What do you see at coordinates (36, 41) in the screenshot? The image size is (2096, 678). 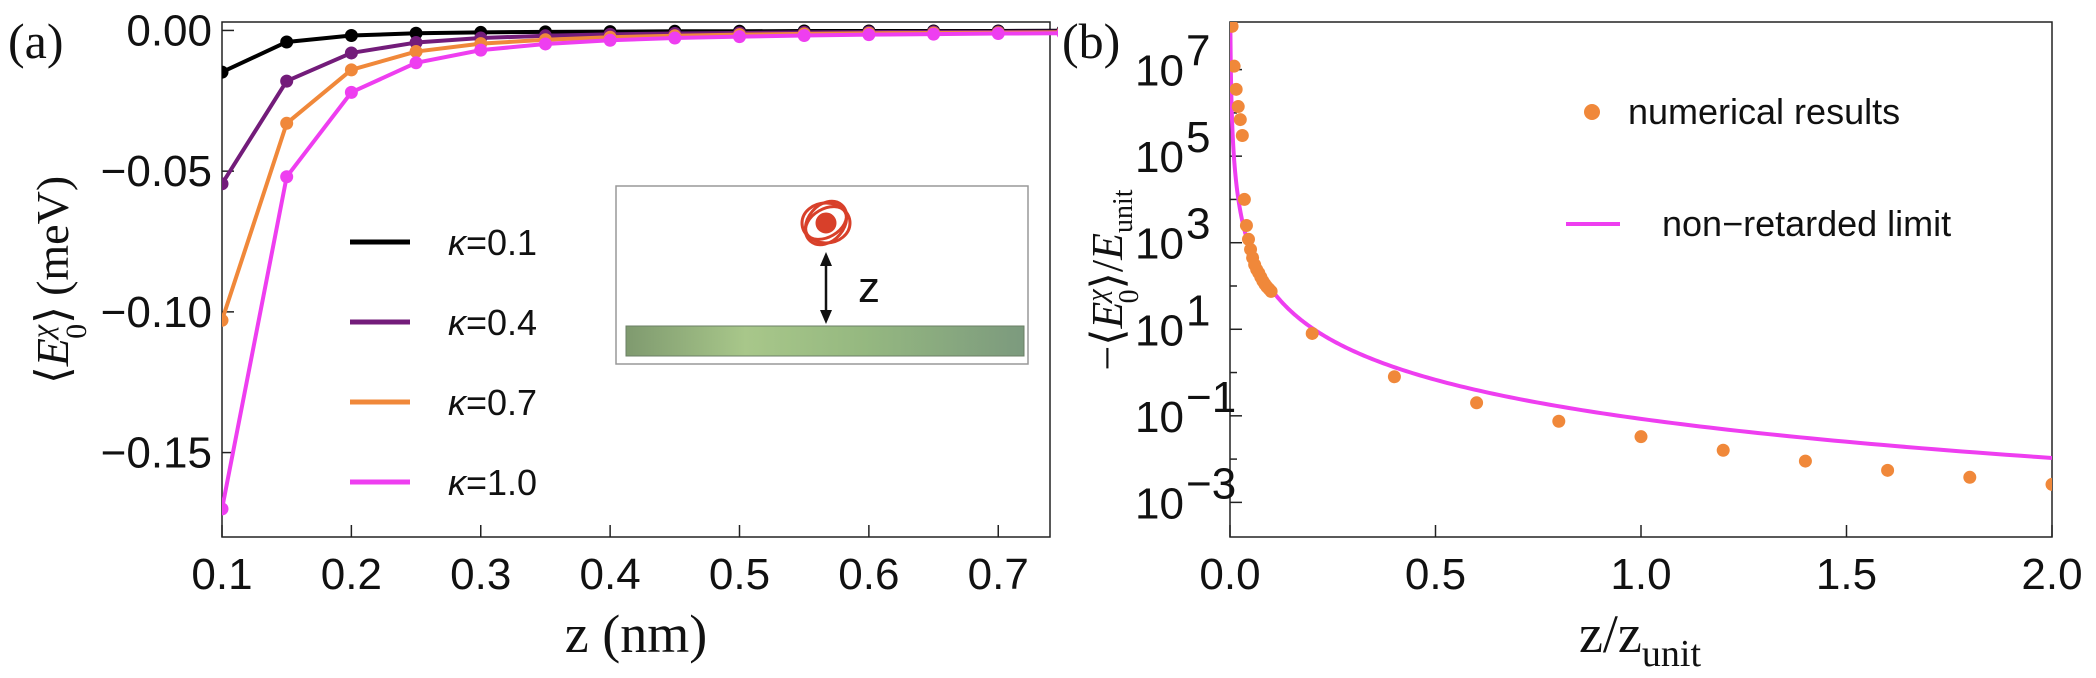 I see `panel-a-label: (a)` at bounding box center [36, 41].